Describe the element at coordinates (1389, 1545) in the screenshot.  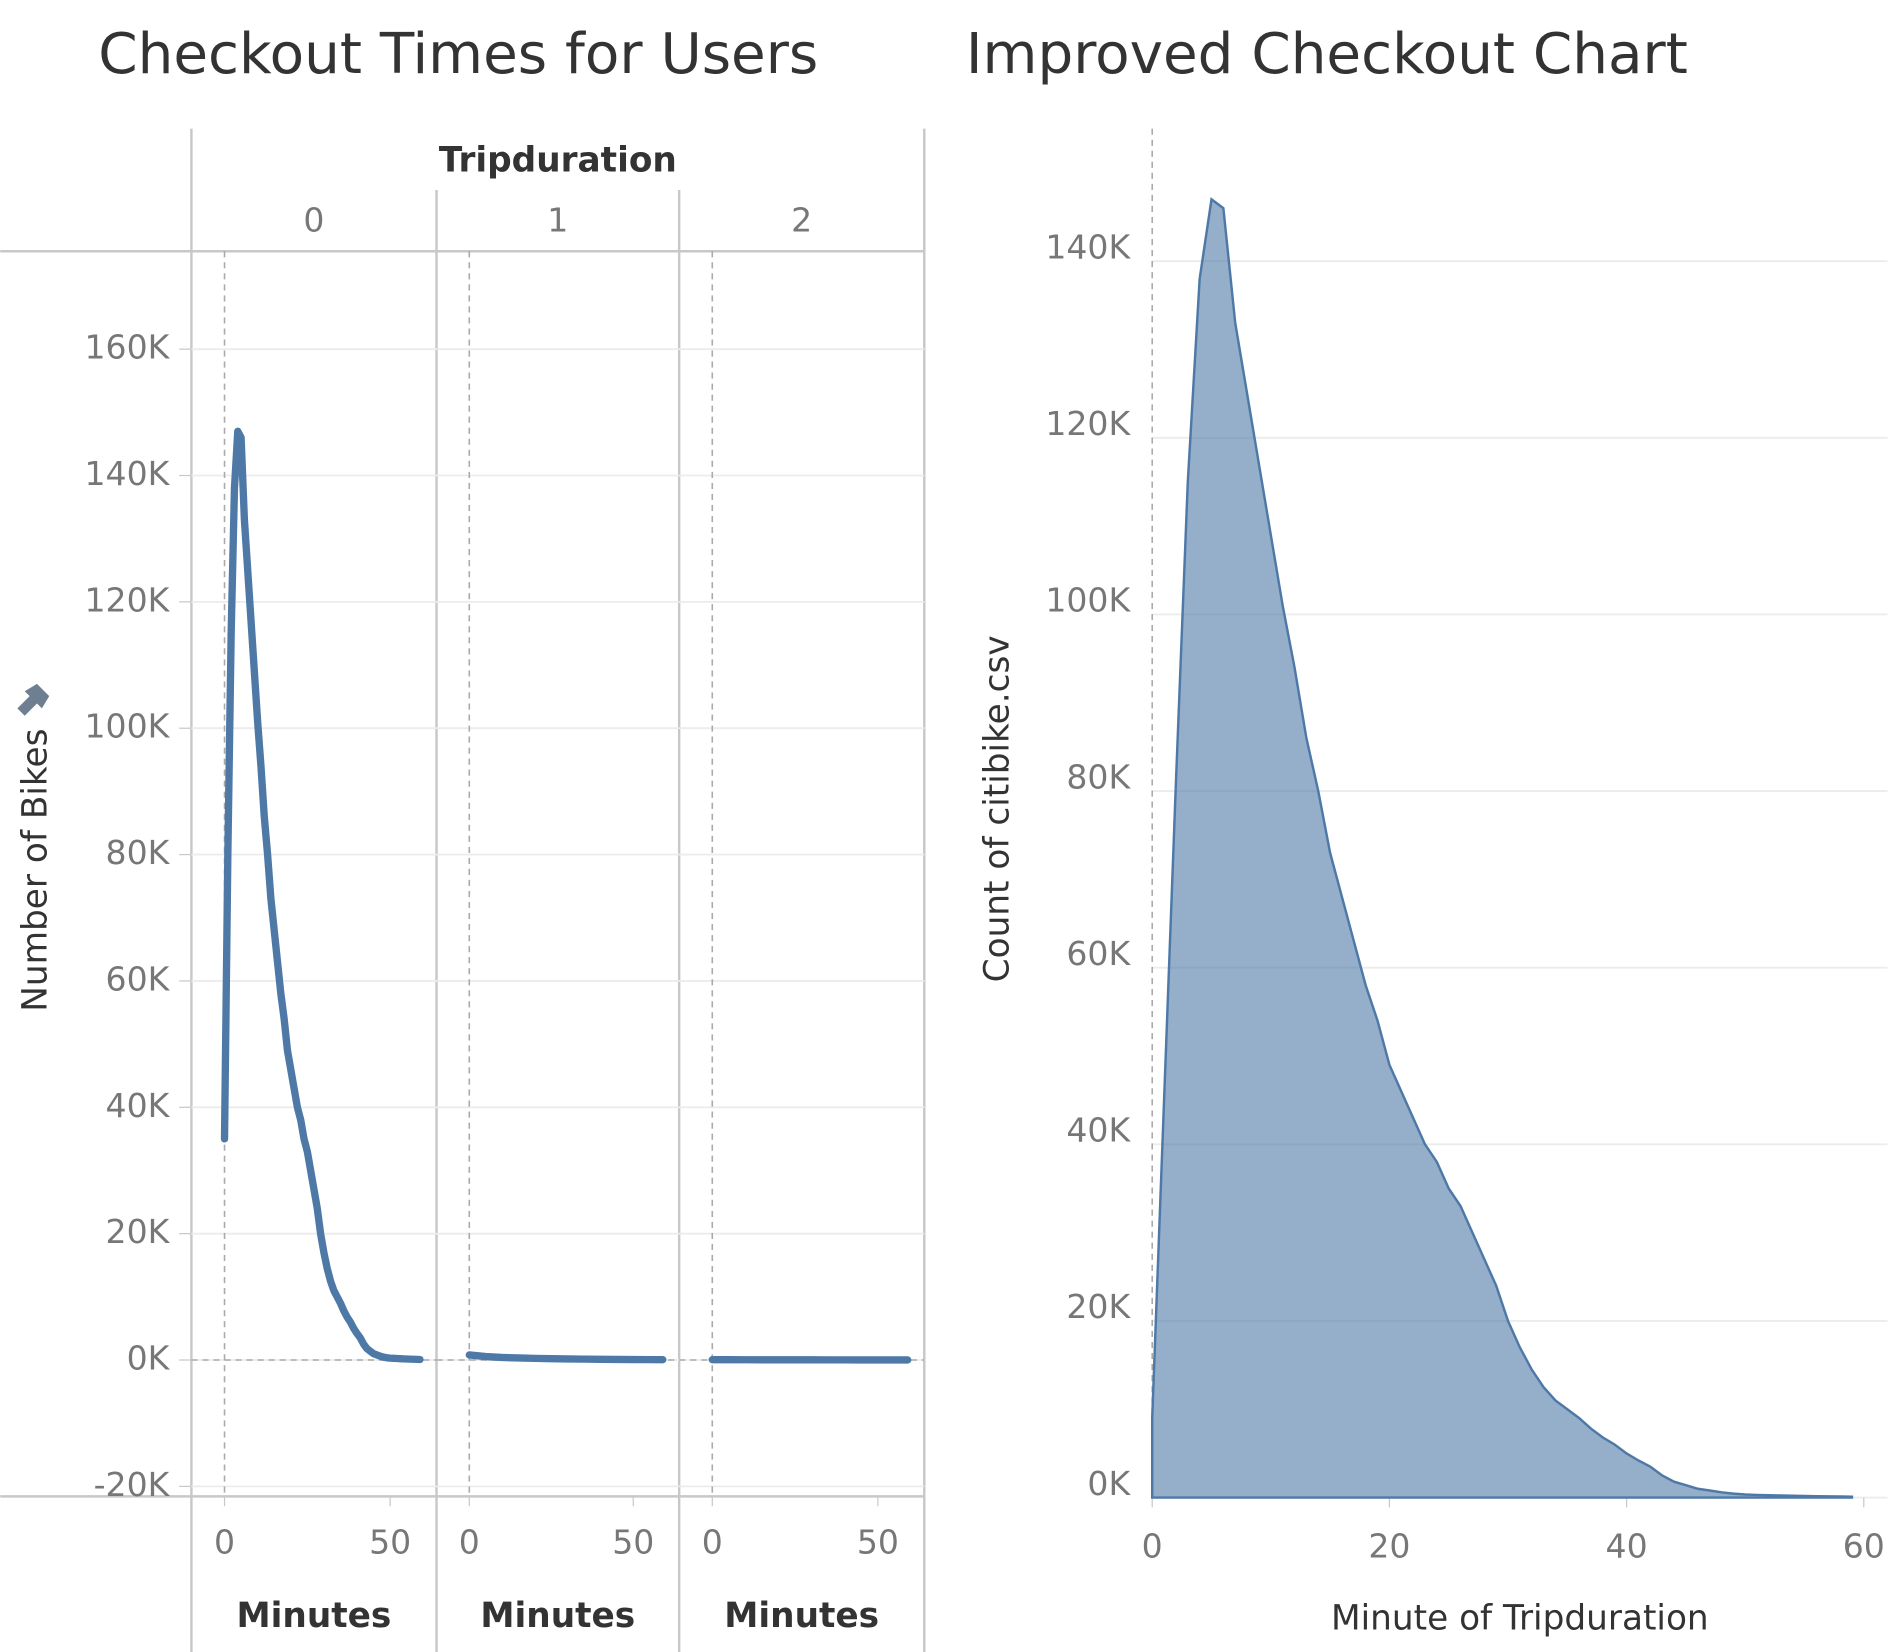
I see `x-tick-label: 20` at that location.